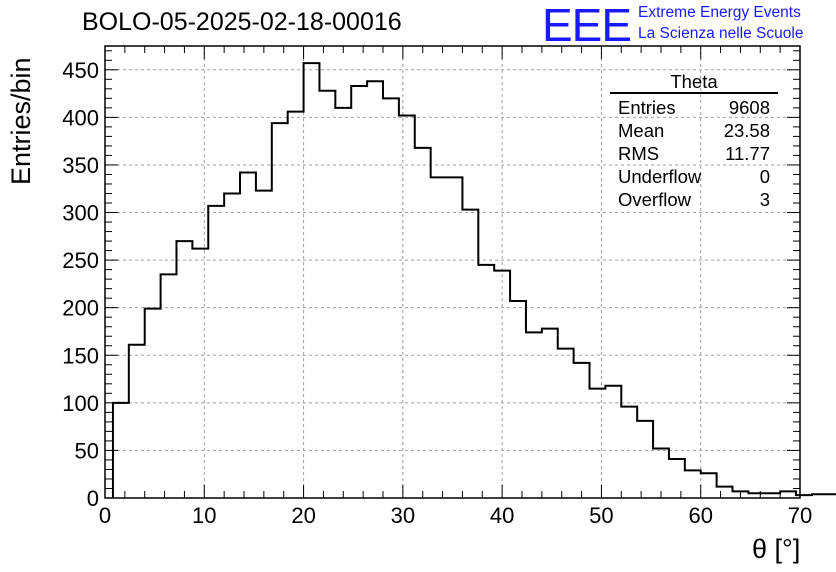  Describe the element at coordinates (204, 515) in the screenshot. I see `x-tick-label: 10` at that location.